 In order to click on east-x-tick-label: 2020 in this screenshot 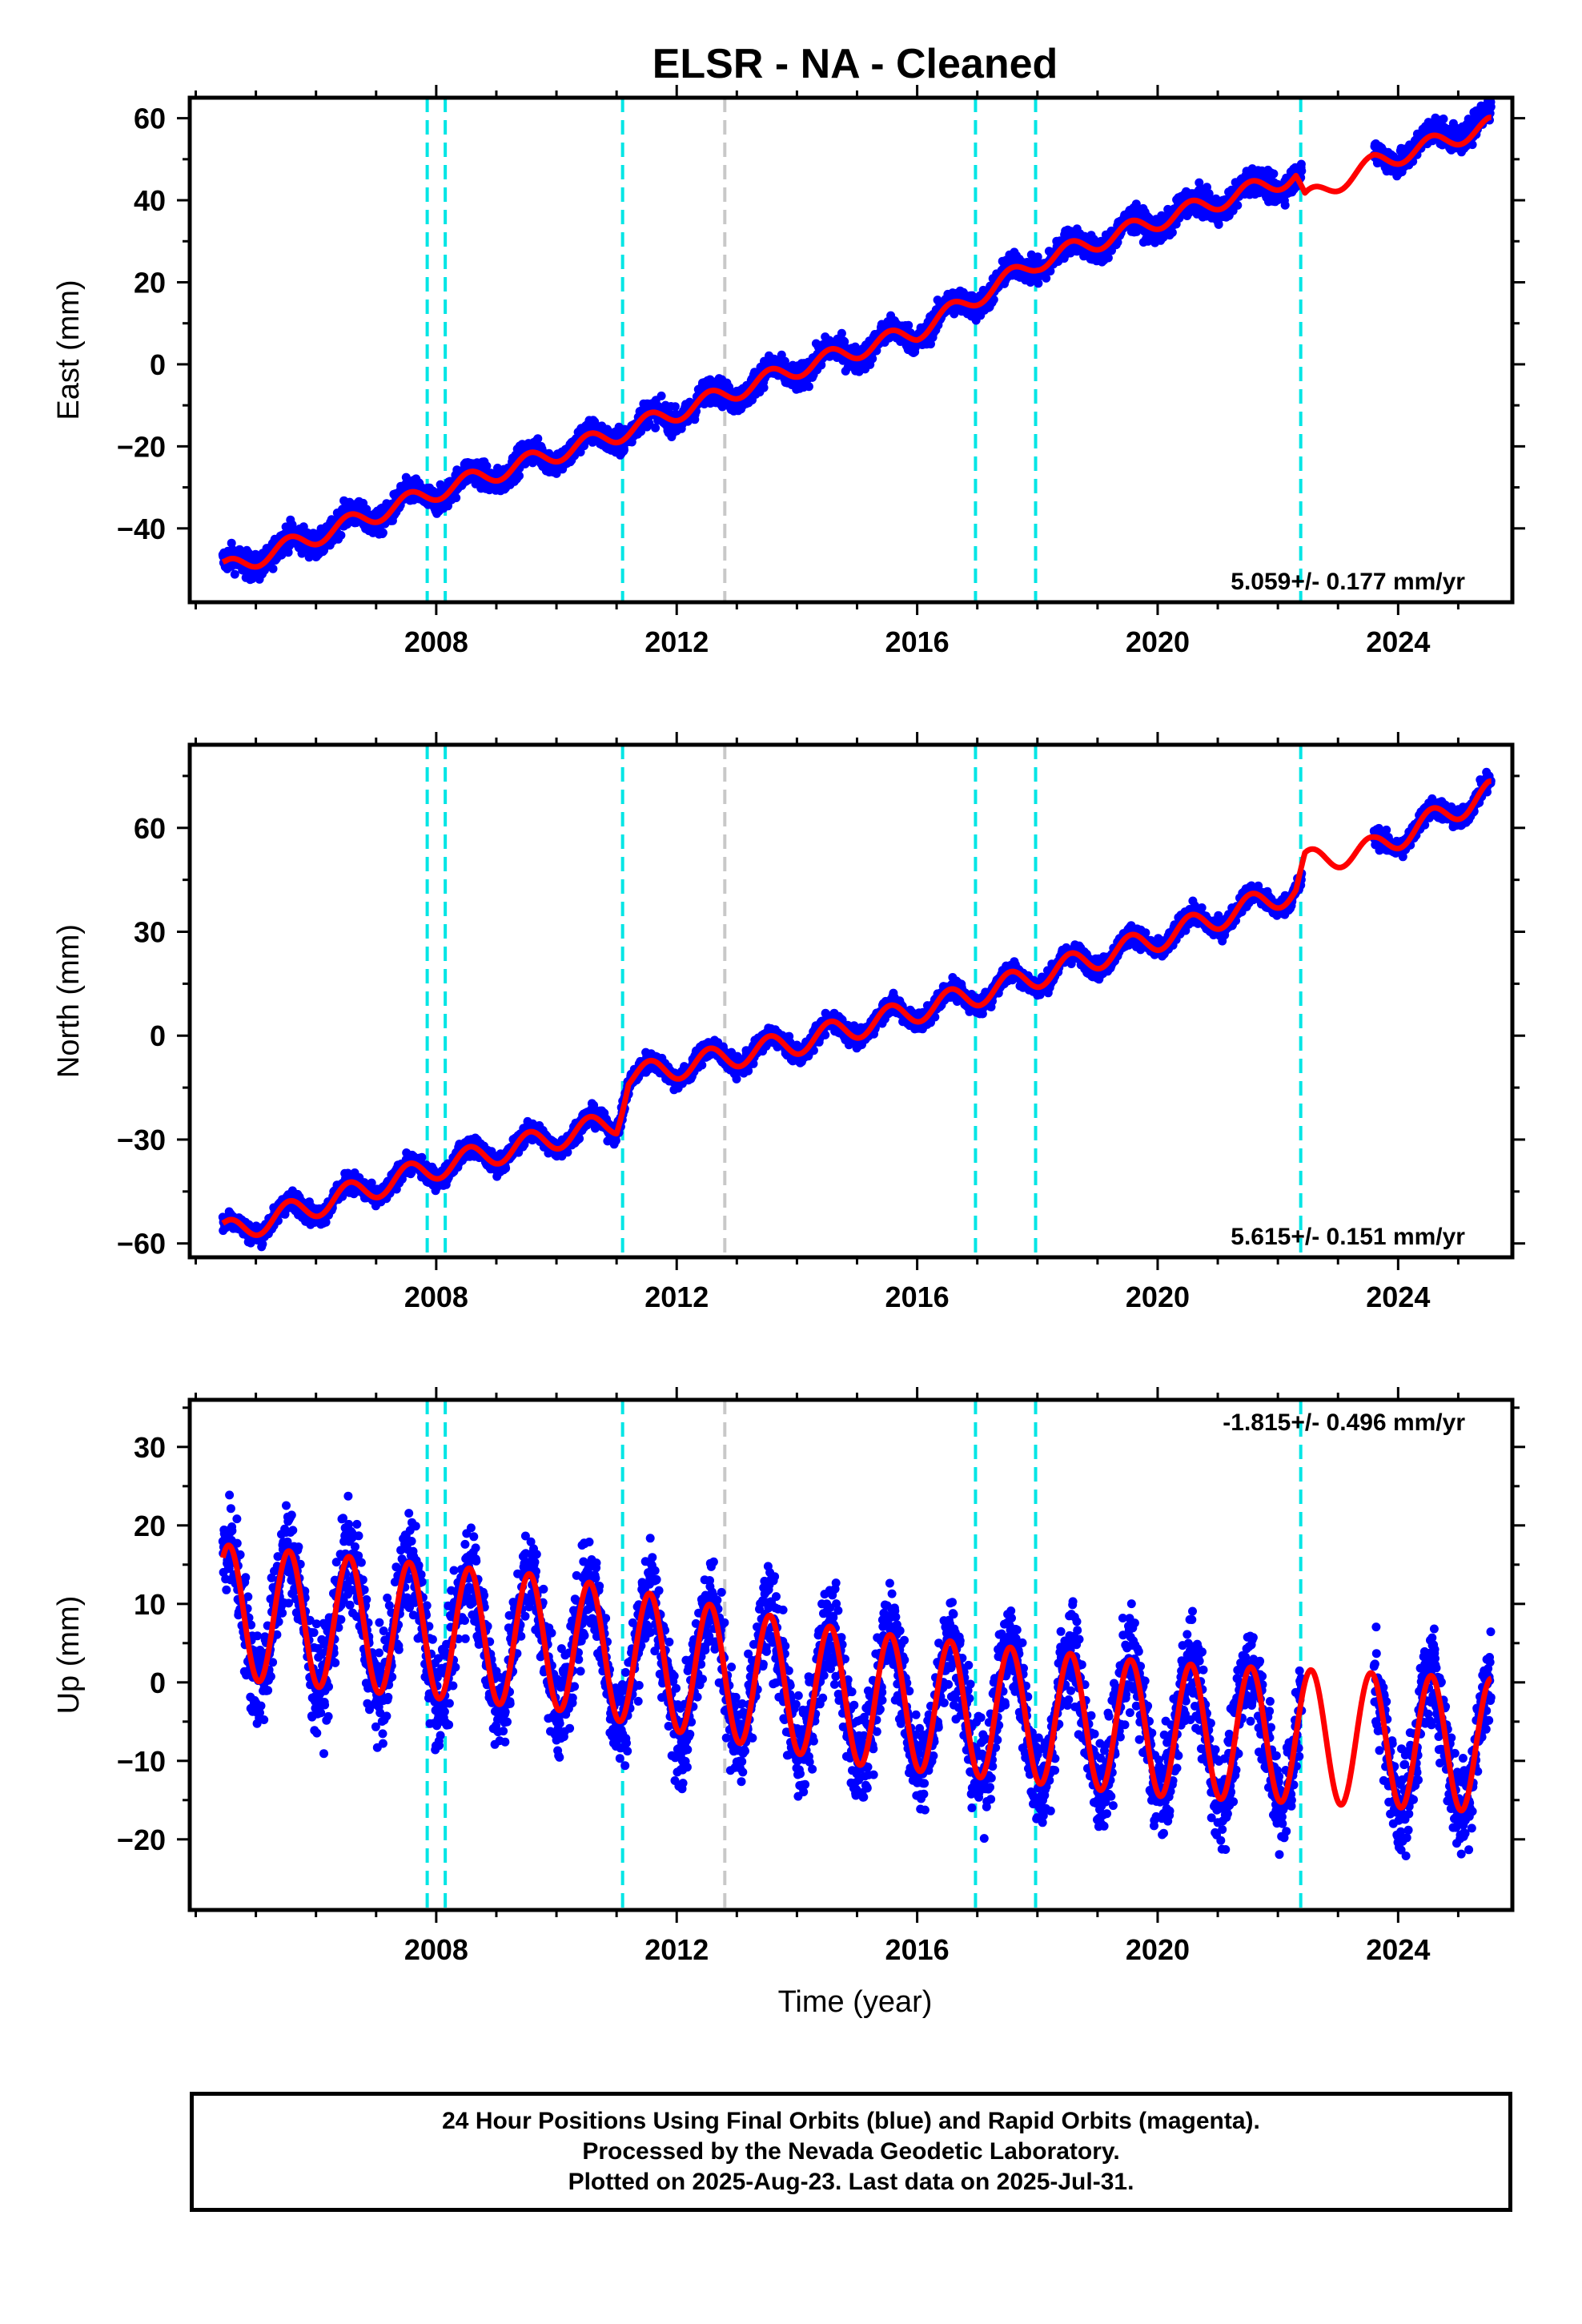, I will do `click(1158, 641)`.